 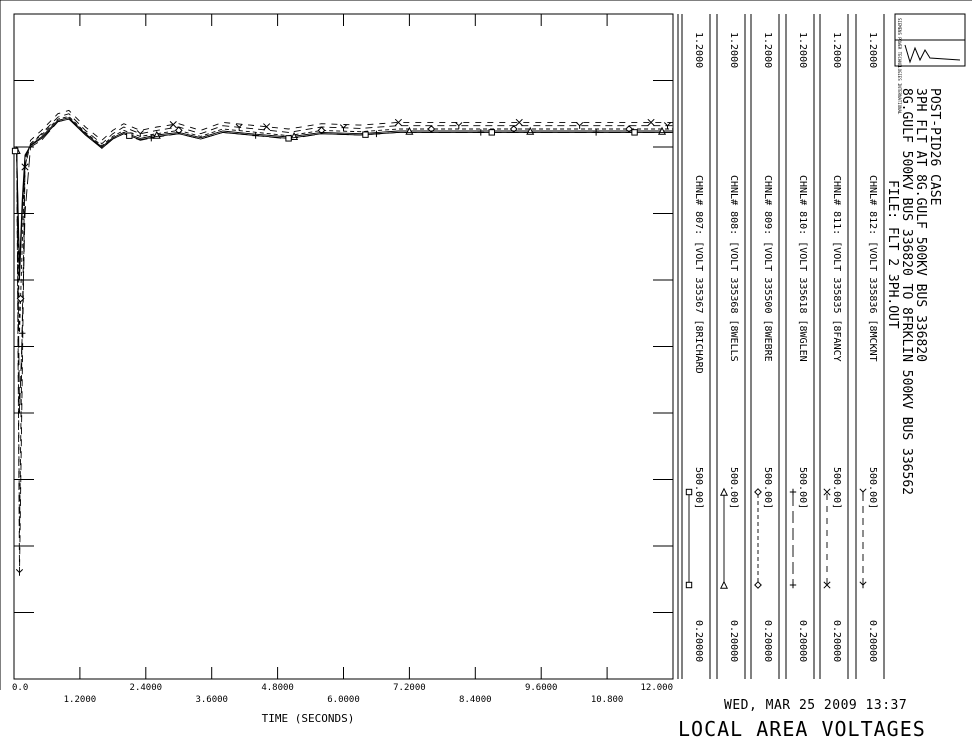 What do you see at coordinates (409, 688) in the screenshot?
I see `x-tick-label: 7.2000` at bounding box center [409, 688].